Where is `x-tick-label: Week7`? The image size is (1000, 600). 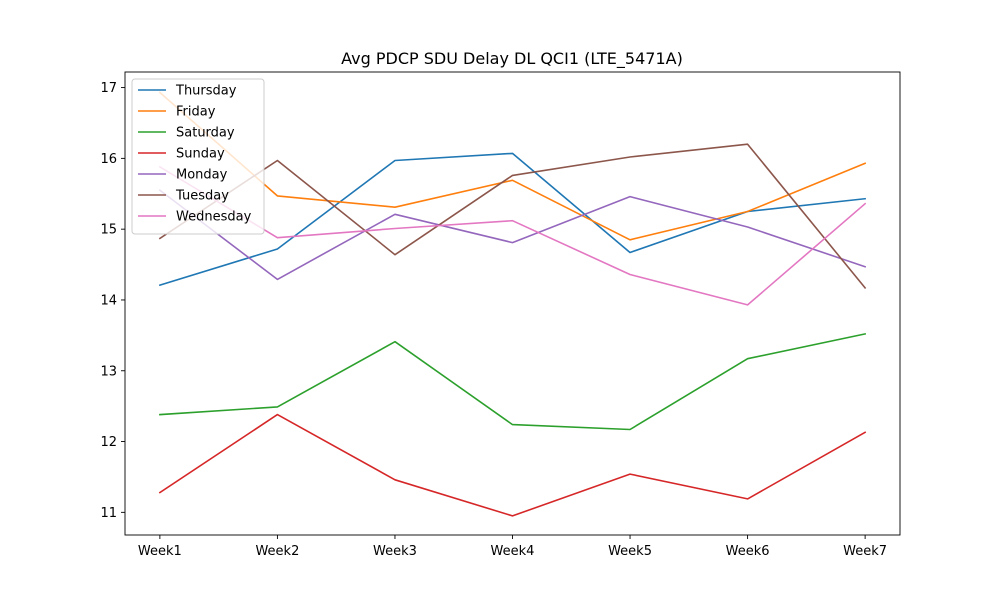 x-tick-label: Week7 is located at coordinates (865, 551).